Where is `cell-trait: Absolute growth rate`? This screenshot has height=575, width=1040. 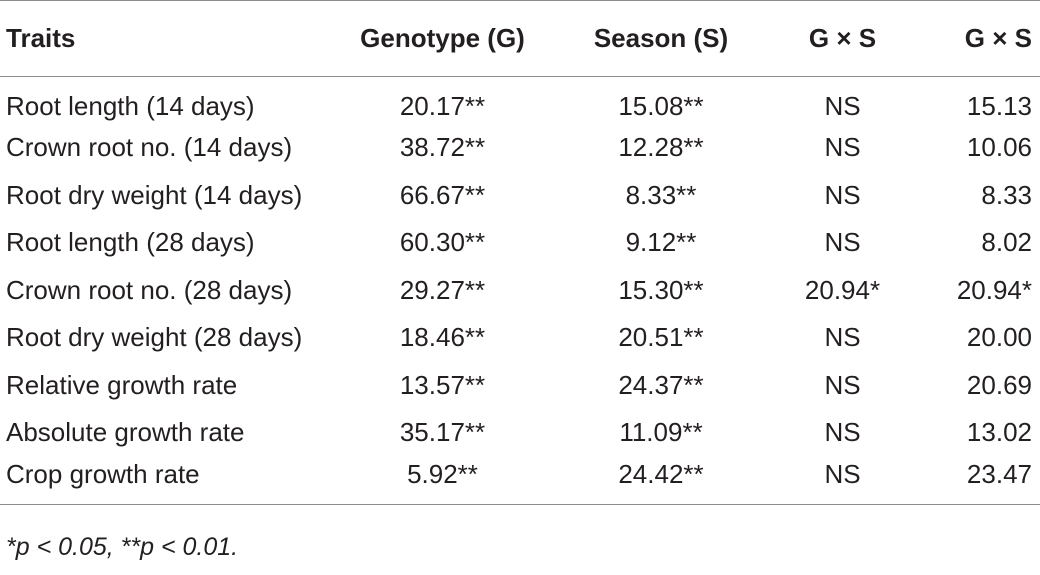
cell-trait: Absolute growth rate is located at coordinates (125, 432).